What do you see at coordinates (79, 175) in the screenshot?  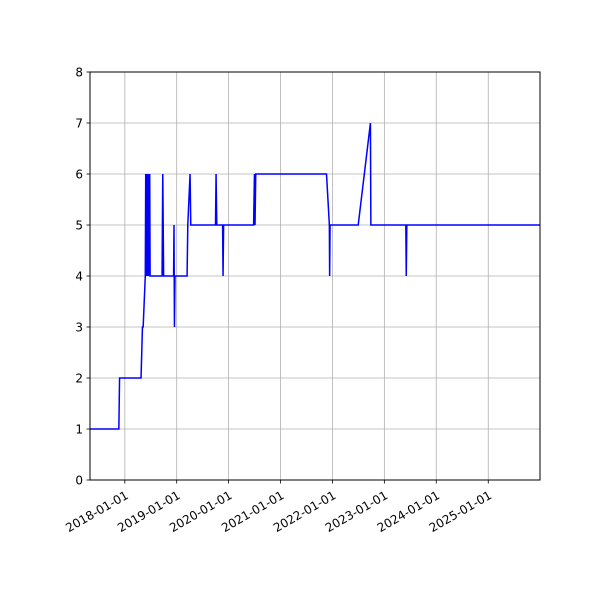 I see `y-tick-label: 6` at bounding box center [79, 175].